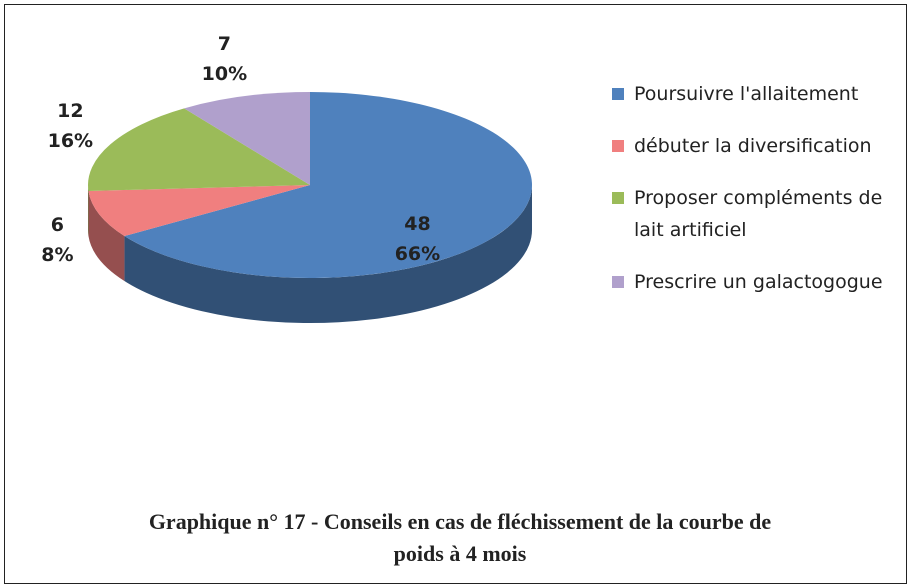 The width and height of the screenshot is (913, 584). What do you see at coordinates (746, 94) in the screenshot?
I see `legend-label: Poursuivre l'allaitement` at bounding box center [746, 94].